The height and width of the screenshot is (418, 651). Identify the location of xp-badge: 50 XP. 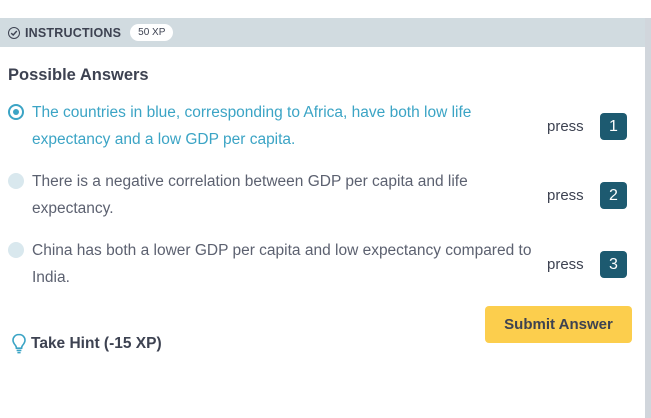
(152, 32).